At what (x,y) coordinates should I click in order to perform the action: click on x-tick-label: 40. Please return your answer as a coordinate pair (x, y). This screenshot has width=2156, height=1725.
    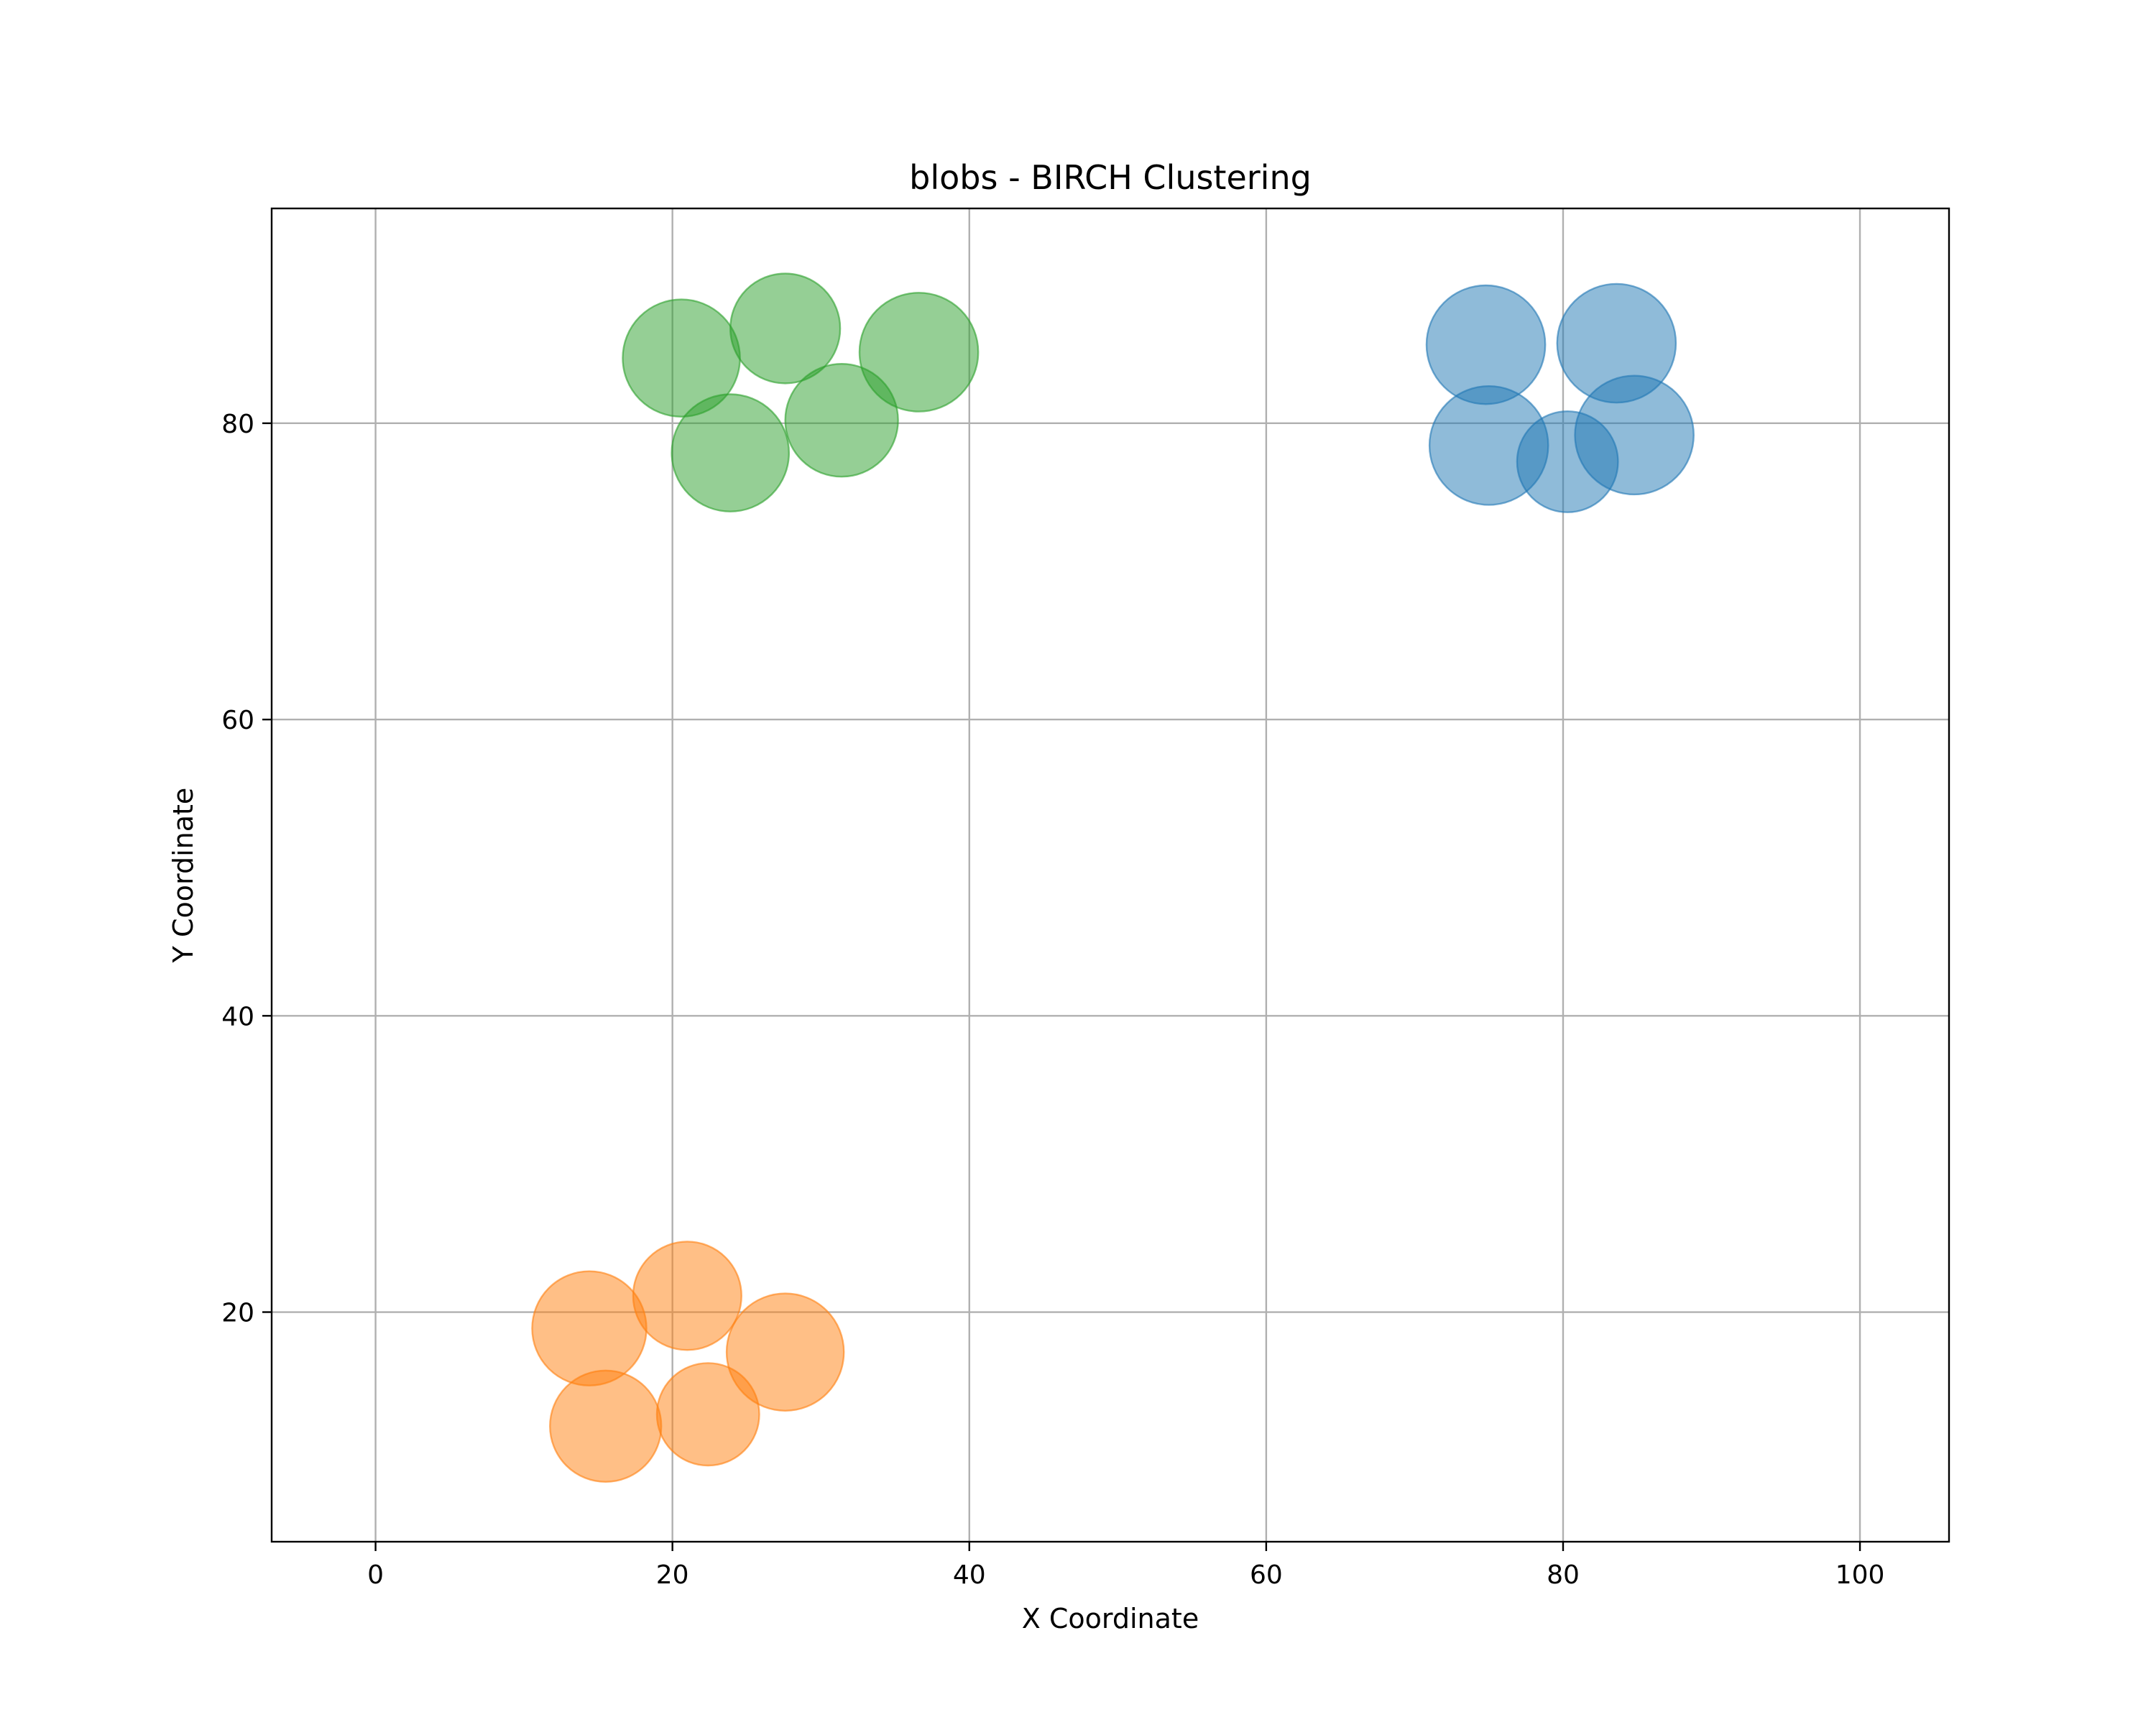
    Looking at the image, I should click on (970, 1575).